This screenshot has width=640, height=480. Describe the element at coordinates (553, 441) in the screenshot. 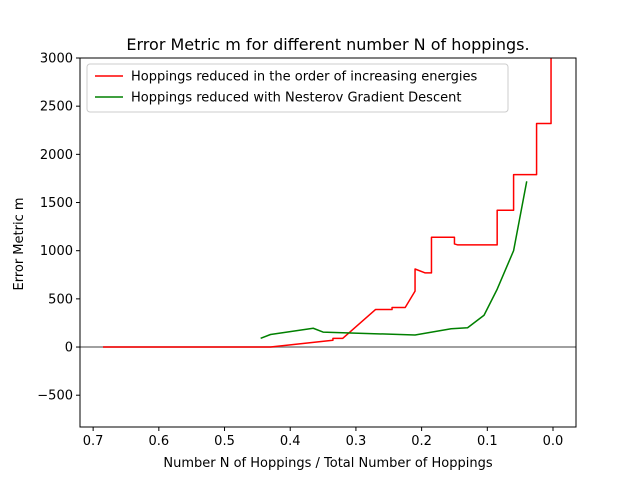

I see `x-tick-label: 0.0` at that location.